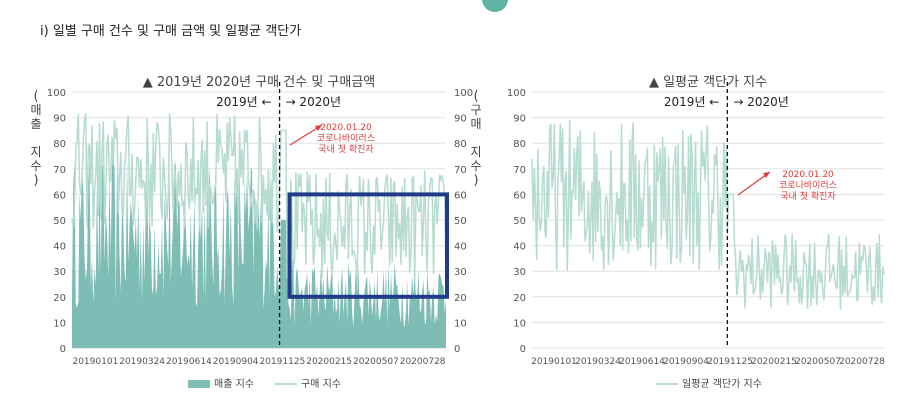 The height and width of the screenshot is (410, 914). I want to click on y-axis-title-char: 지, so click(35, 152).